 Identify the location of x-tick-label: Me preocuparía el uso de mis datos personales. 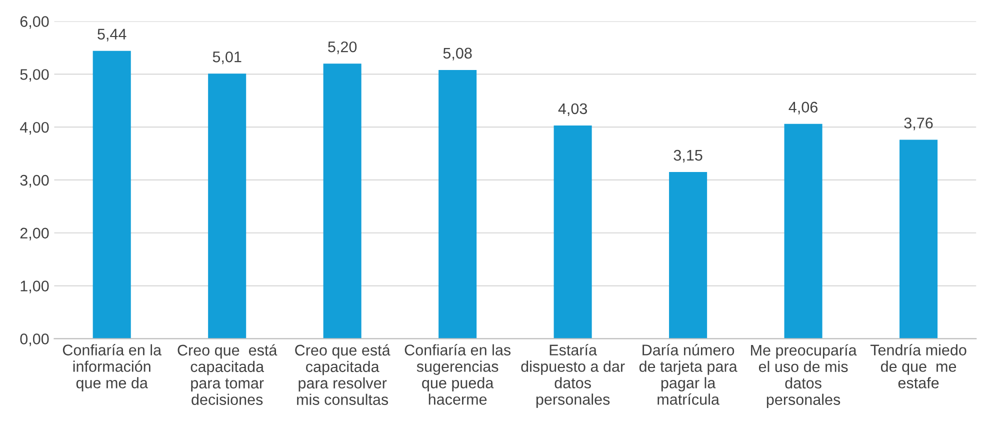
(804, 376).